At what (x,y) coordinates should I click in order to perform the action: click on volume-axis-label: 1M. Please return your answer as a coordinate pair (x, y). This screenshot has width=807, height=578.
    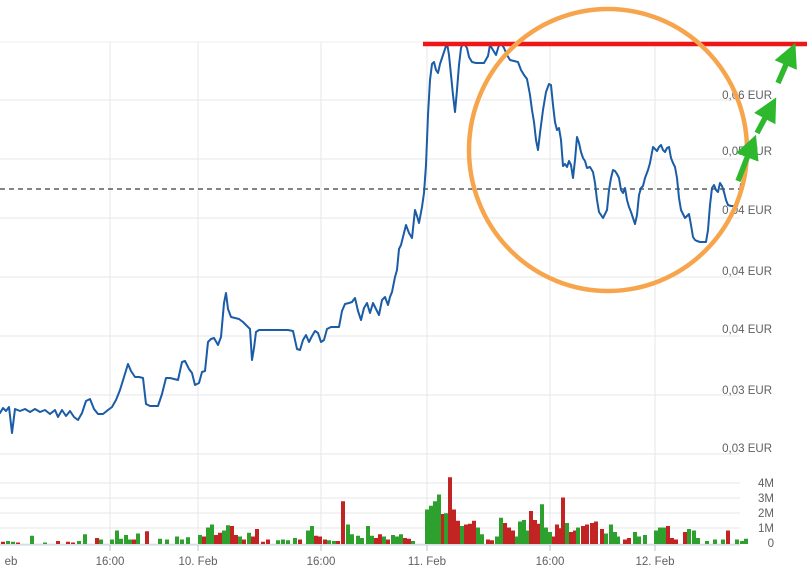
    Looking at the image, I should click on (766, 529).